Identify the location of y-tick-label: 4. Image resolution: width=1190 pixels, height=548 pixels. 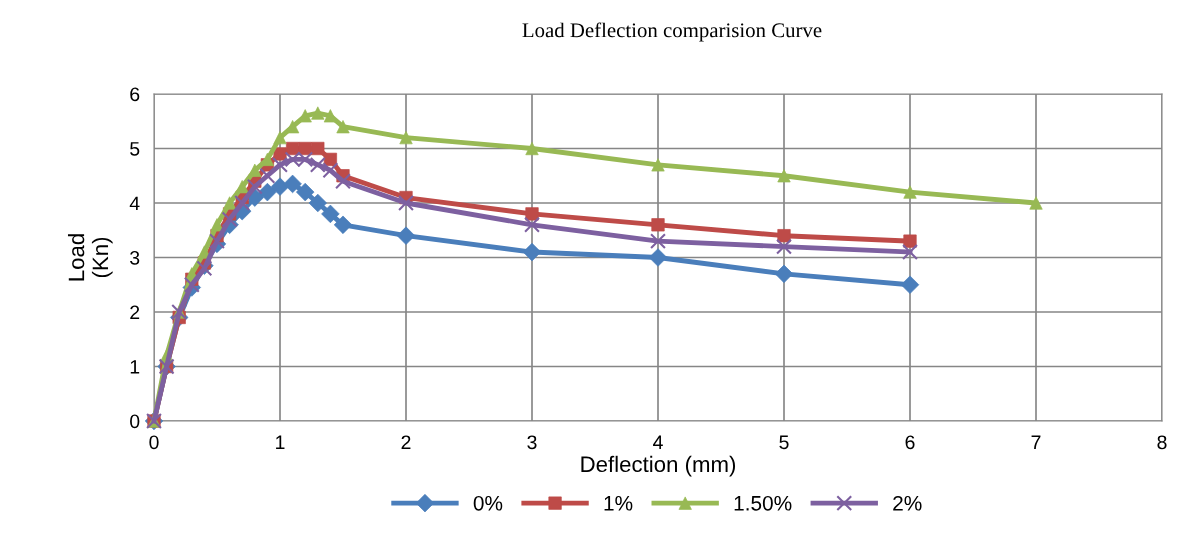
(134, 203).